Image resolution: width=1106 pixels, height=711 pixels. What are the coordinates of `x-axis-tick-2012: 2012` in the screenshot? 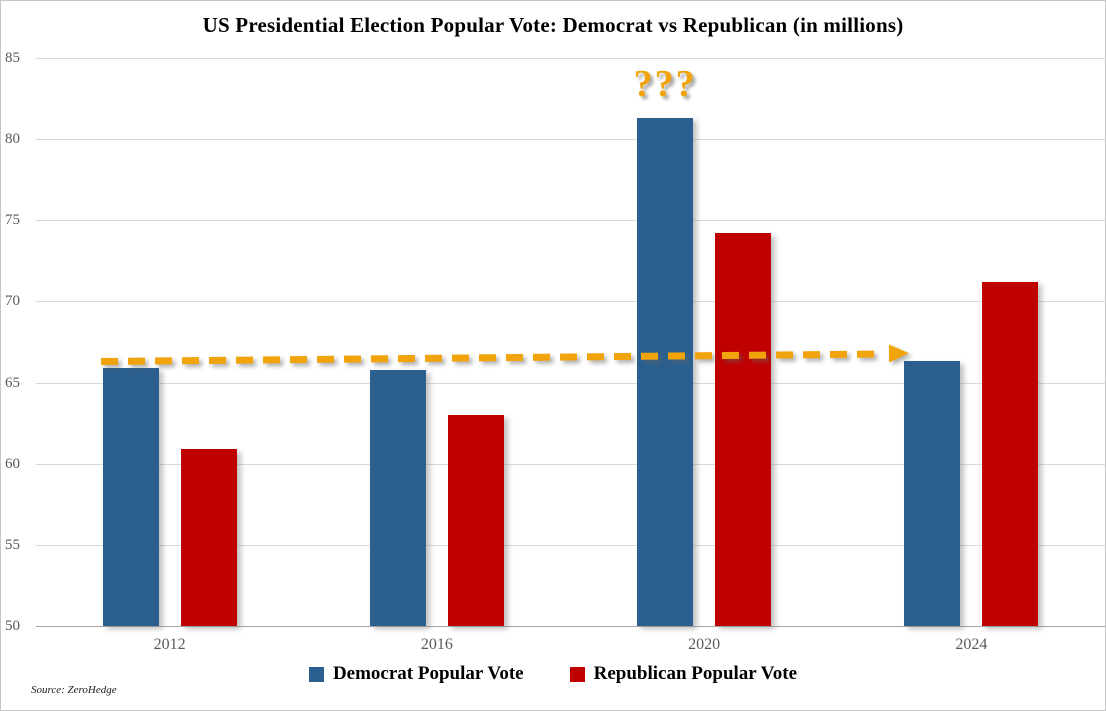 It's located at (169, 644).